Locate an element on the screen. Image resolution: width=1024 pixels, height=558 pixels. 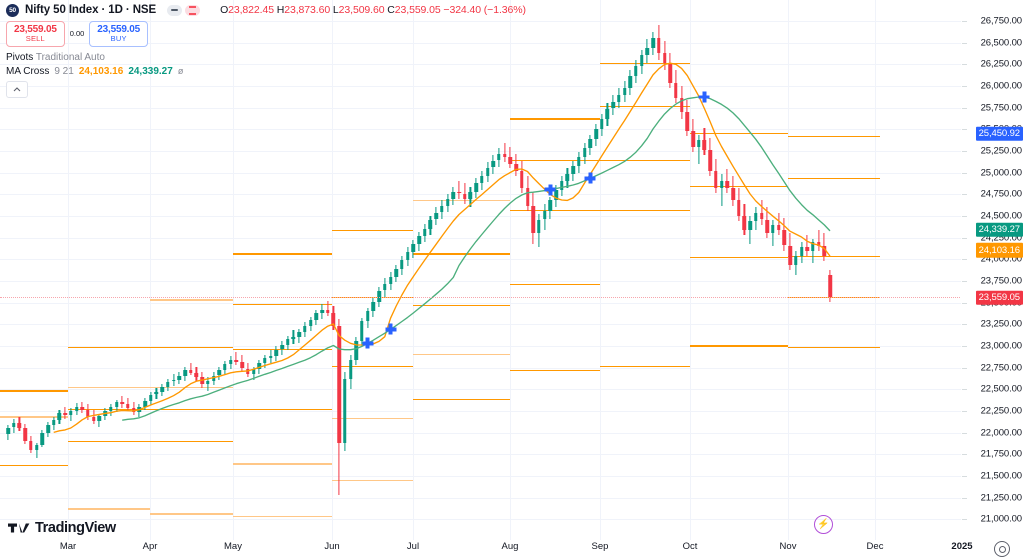
tradingview-logo-icon is located at coordinates (19, 528).